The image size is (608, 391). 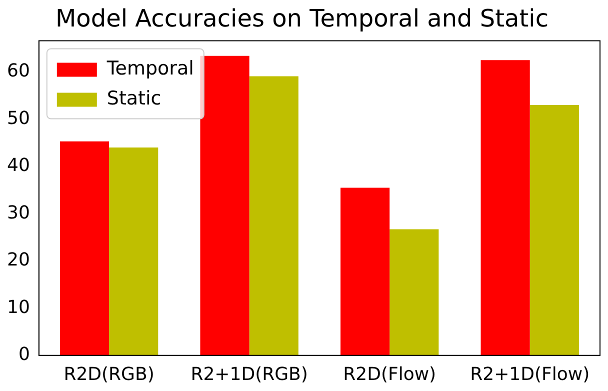 I want to click on y-tick-label: 40, so click(x=18, y=165).